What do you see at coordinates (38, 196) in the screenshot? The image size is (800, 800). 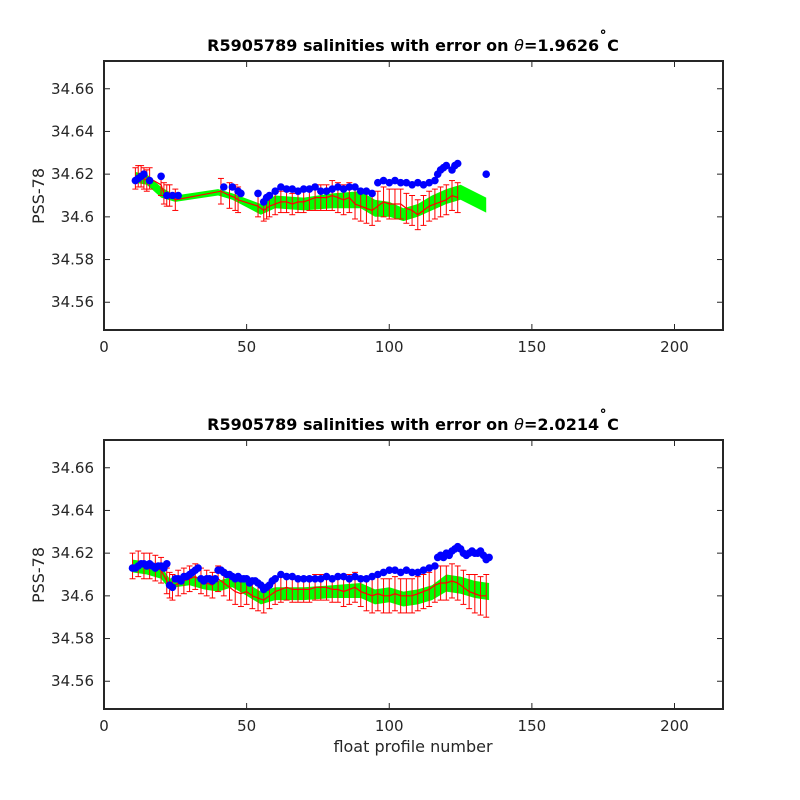 I see `y-axis-label-1: PSS-78` at bounding box center [38, 196].